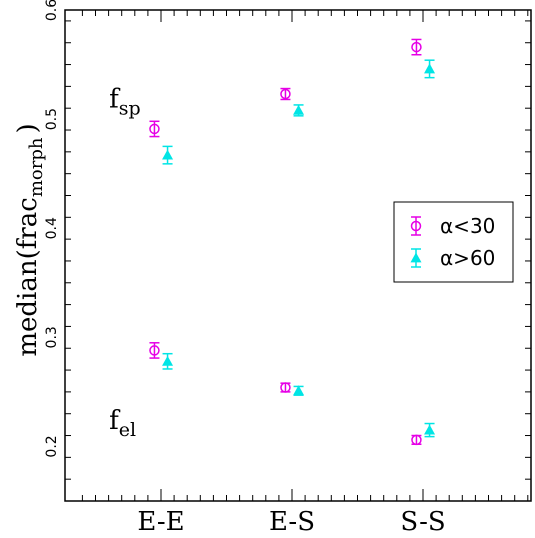  Describe the element at coordinates (122, 423) in the screenshot. I see `annotation-f-el: fel` at that location.